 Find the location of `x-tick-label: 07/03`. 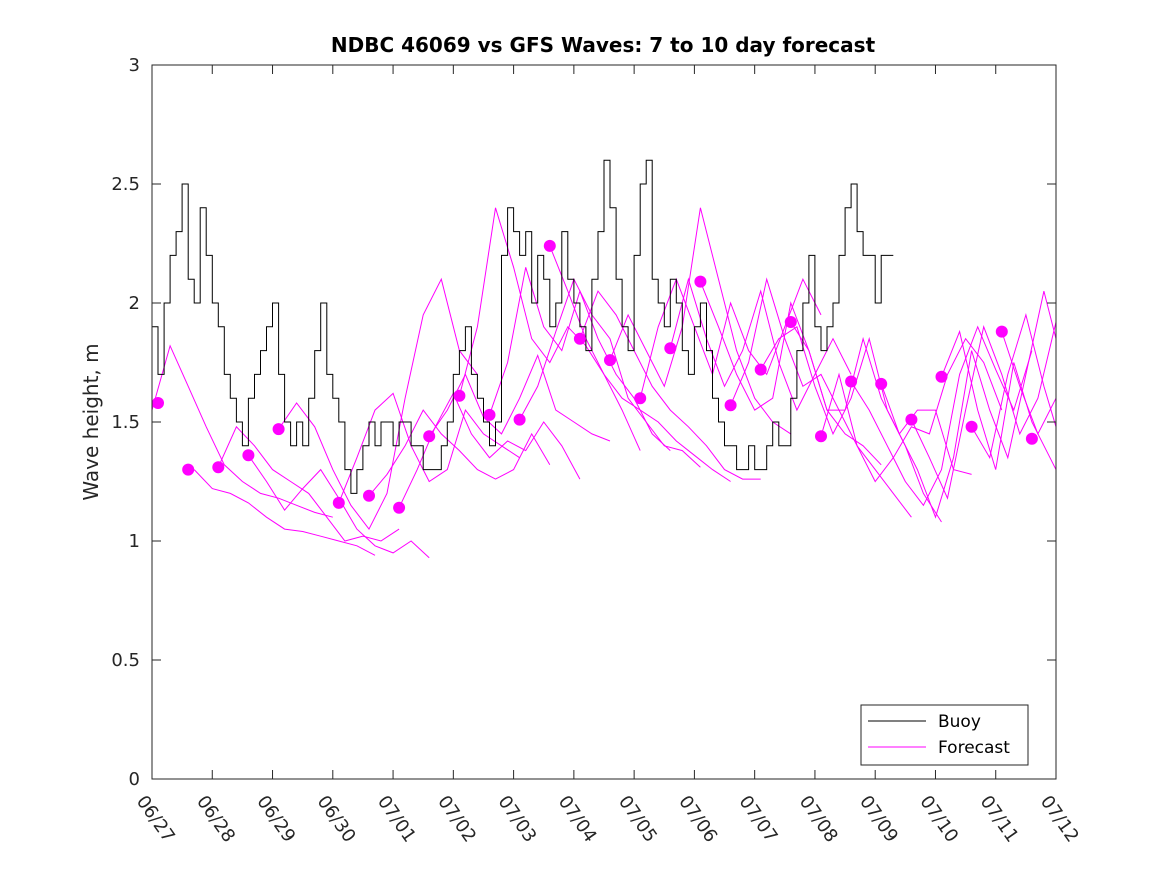

x-tick-label: 07/03 is located at coordinates (517, 819).